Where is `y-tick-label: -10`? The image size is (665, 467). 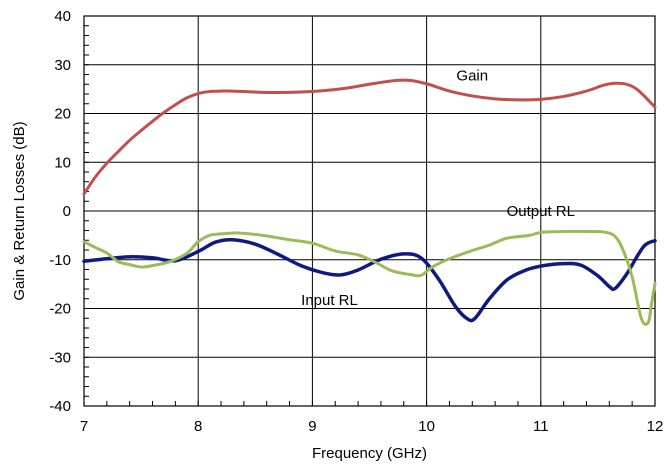 y-tick-label: -10 is located at coordinates (60, 260).